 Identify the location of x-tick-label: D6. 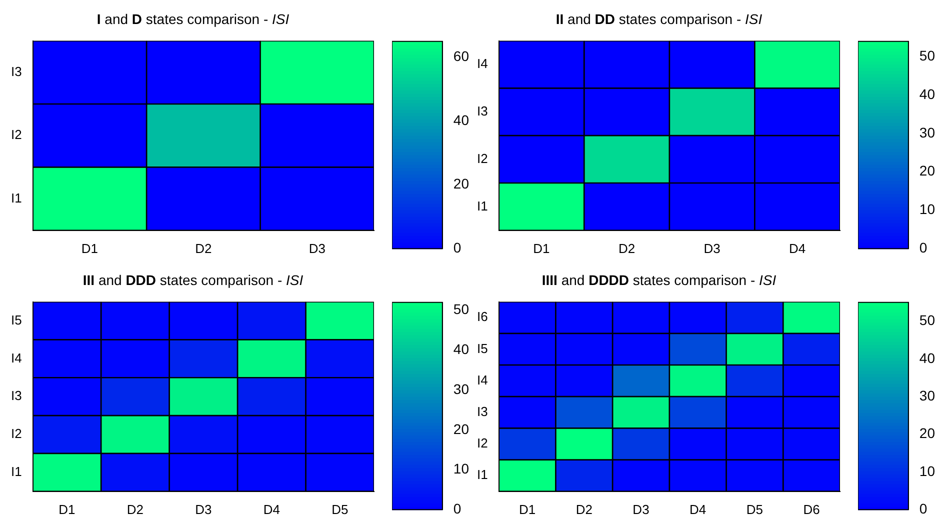
(811, 509).